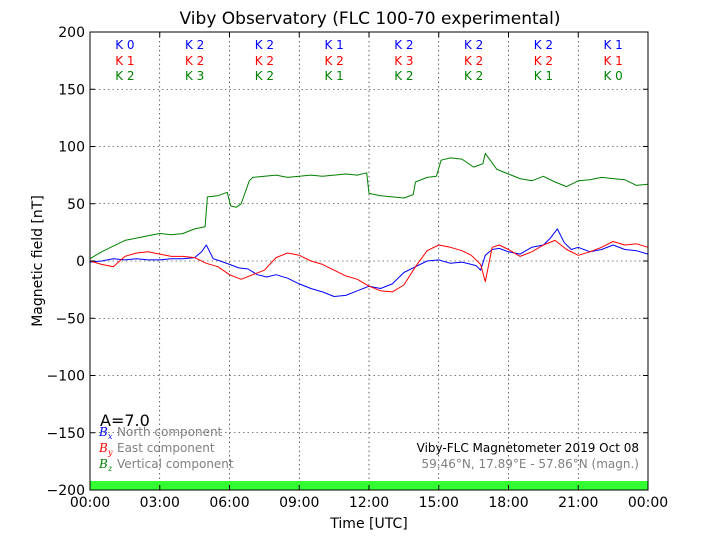  I want to click on y-tick-label: −150, so click(66, 434).